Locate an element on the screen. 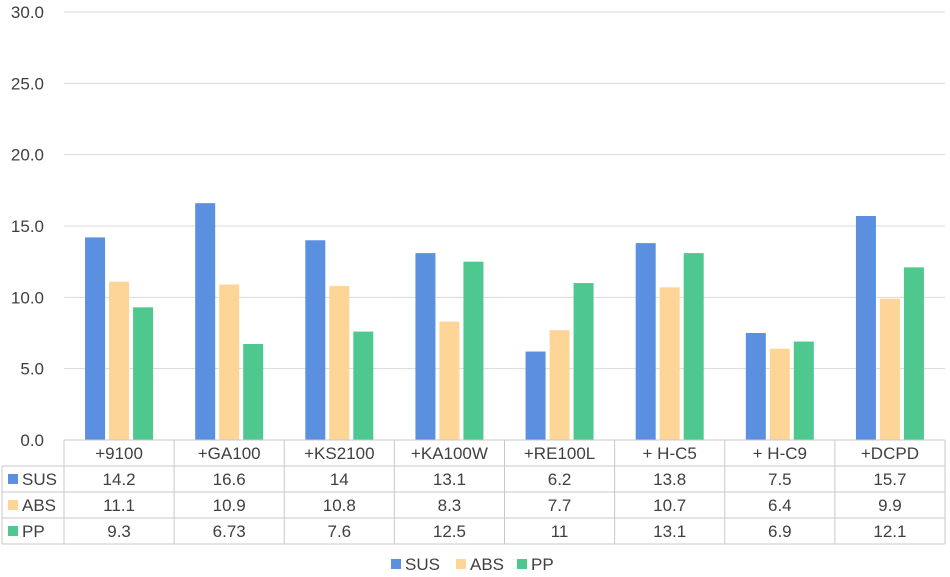 The width and height of the screenshot is (950, 577). table-cell: 13.8 is located at coordinates (669, 479).